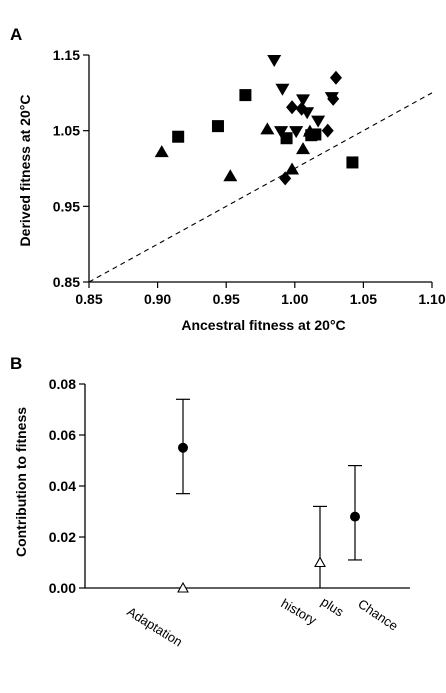  What do you see at coordinates (431, 299) in the screenshot?
I see `x-tick-label: 1.10` at bounding box center [431, 299].